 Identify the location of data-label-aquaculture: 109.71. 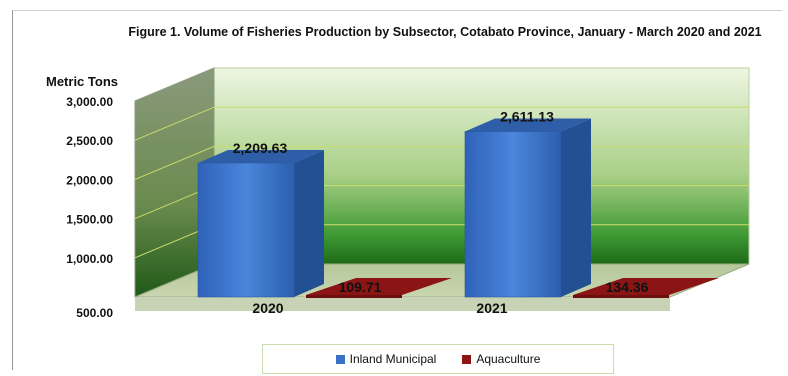
(360, 287).